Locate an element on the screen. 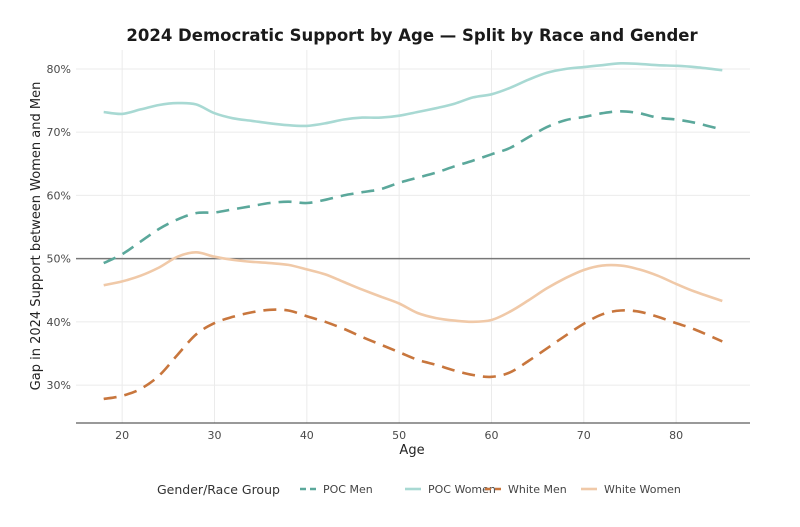  legend-item-white-women: White Women is located at coordinates (631, 489).